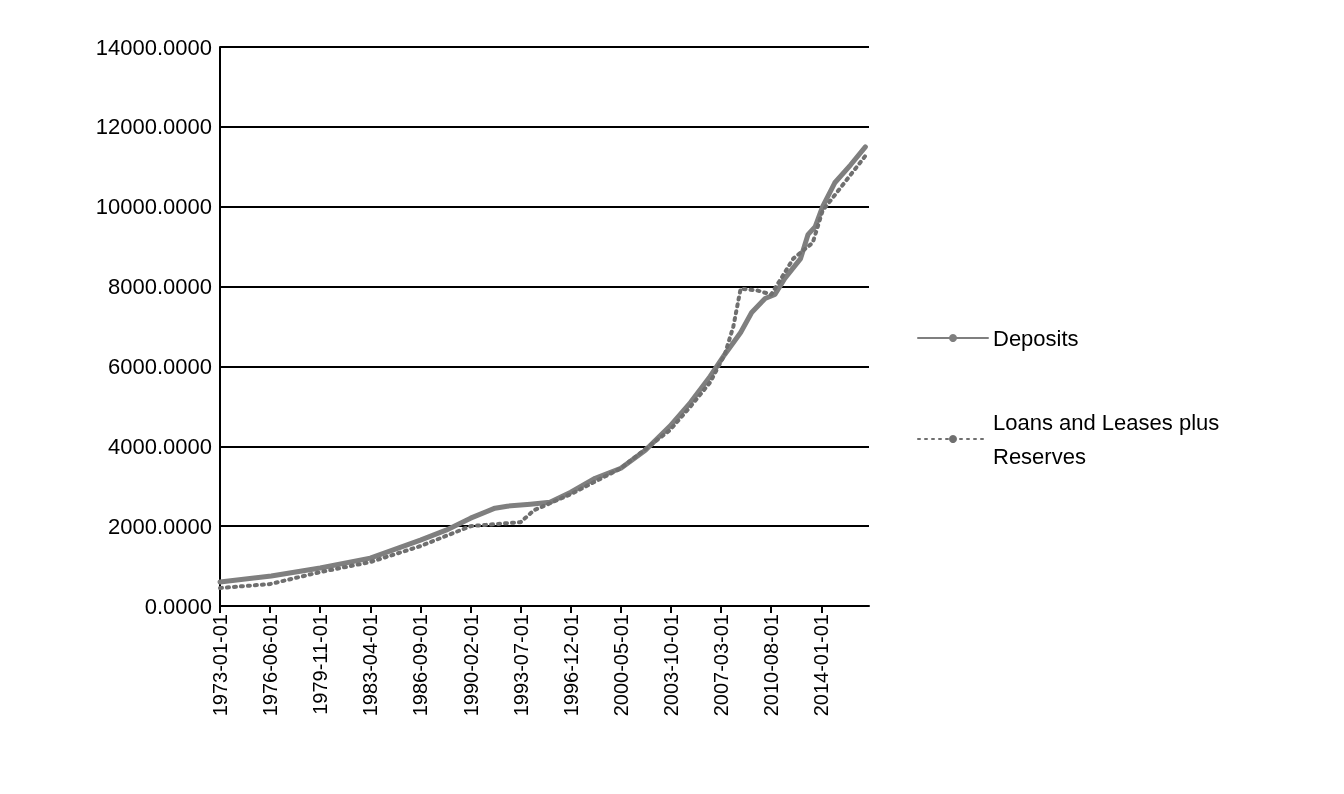 Image resolution: width=1344 pixels, height=794 pixels. Describe the element at coordinates (160, 366) in the screenshot. I see `y-tick-label: 6000.0000` at that location.